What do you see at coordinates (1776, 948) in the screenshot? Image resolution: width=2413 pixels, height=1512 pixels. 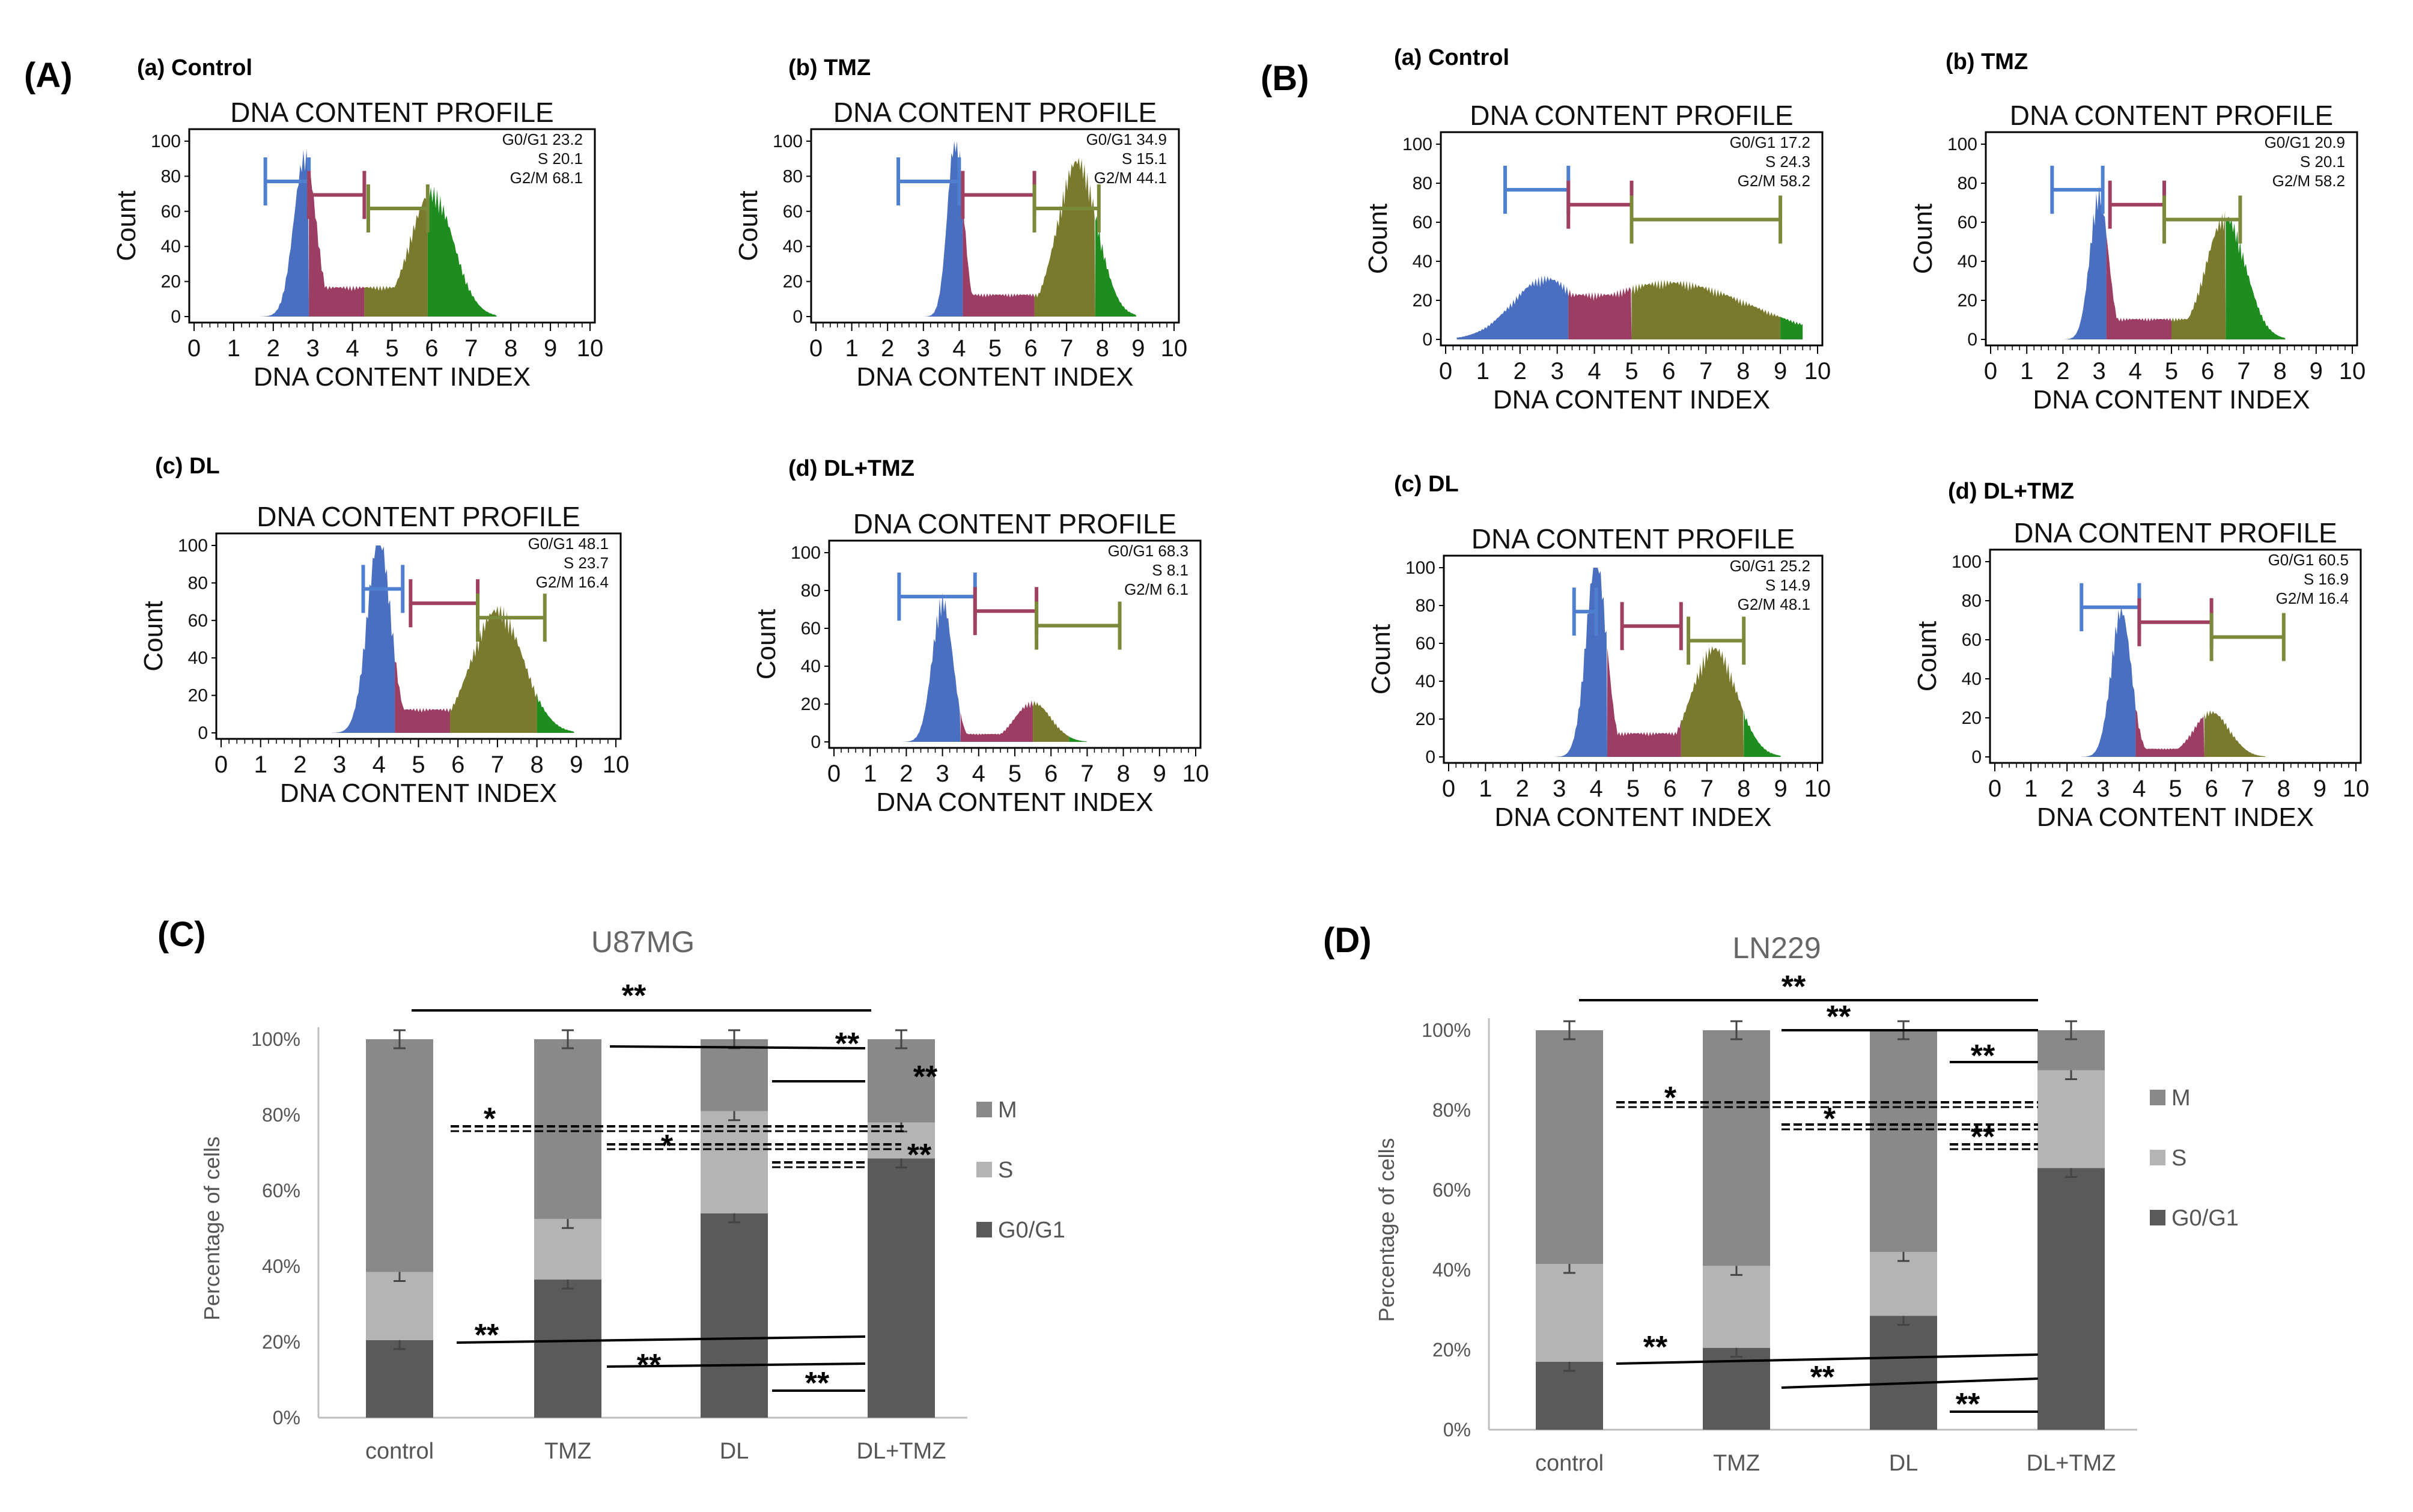 I see `chart-title: LN229` at bounding box center [1776, 948].